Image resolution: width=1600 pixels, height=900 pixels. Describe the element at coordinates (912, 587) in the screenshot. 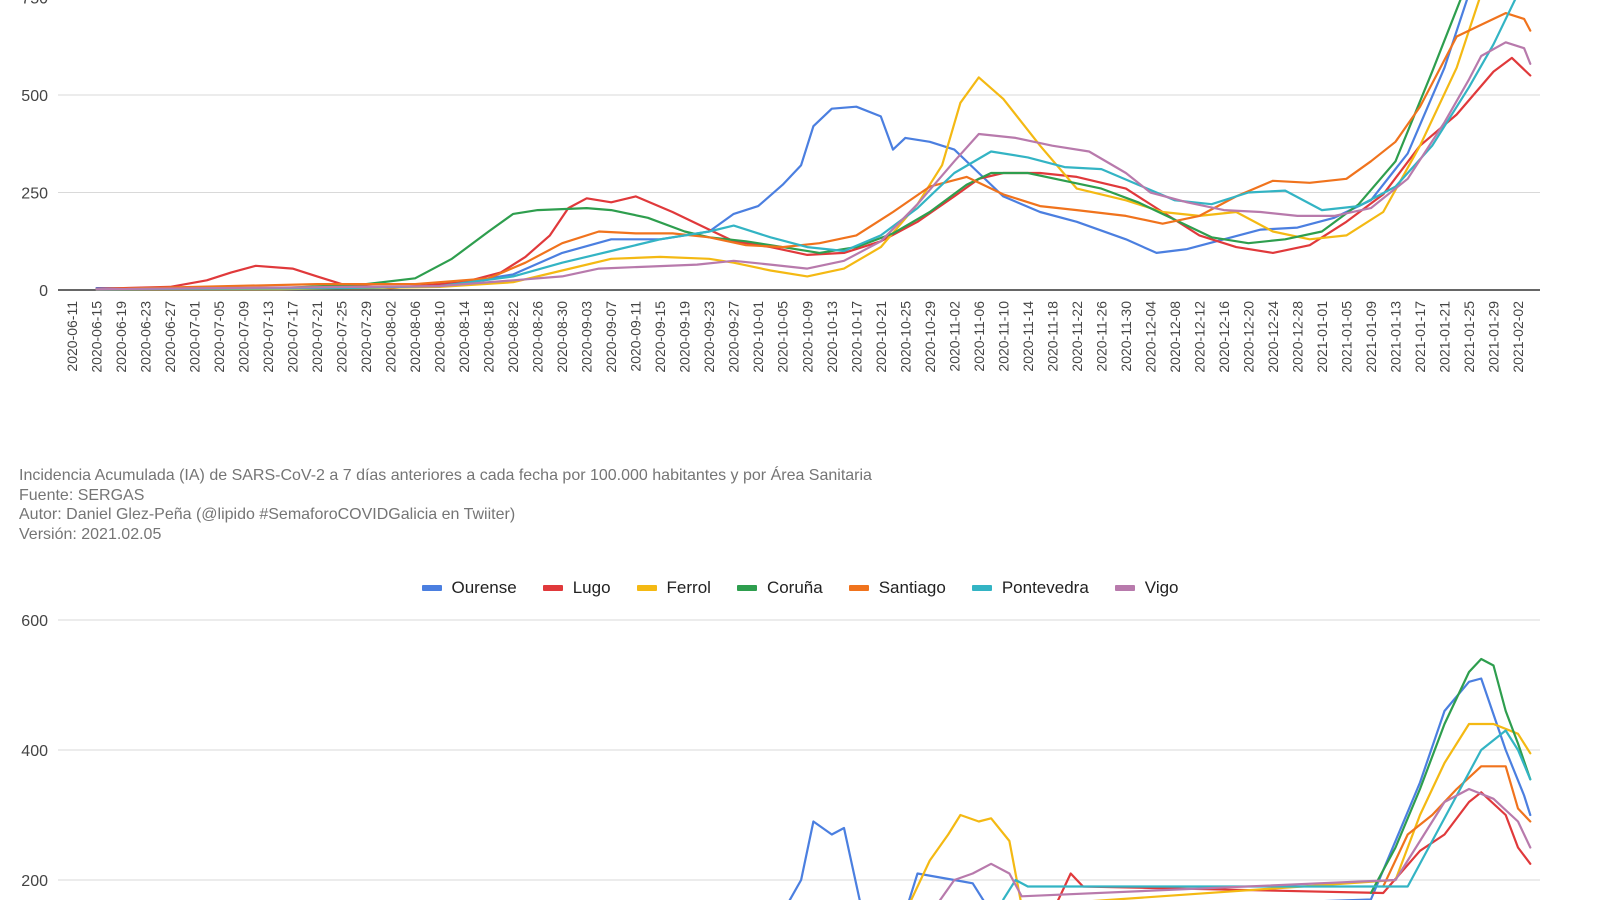

I see `legend-label: Santiago` at that location.